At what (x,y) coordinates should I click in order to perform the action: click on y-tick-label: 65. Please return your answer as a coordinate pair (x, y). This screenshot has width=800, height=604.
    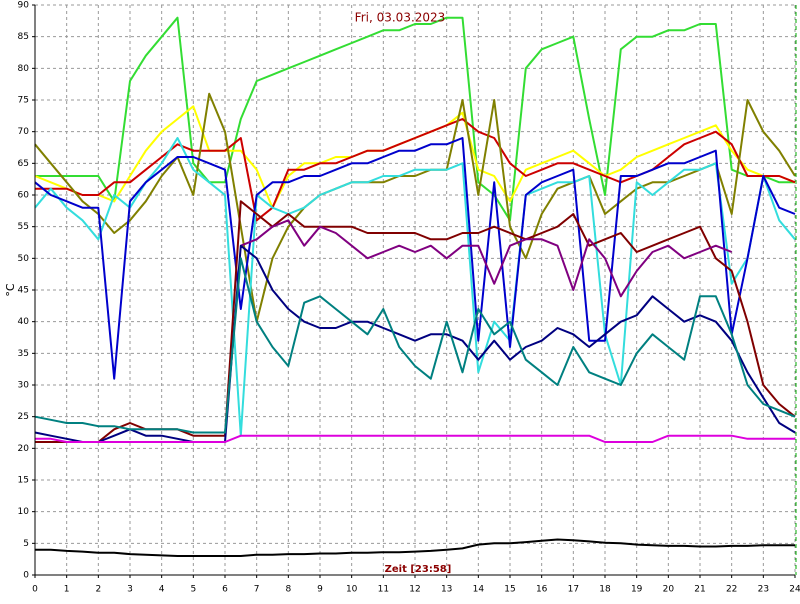
    Looking at the image, I should click on (23, 164).